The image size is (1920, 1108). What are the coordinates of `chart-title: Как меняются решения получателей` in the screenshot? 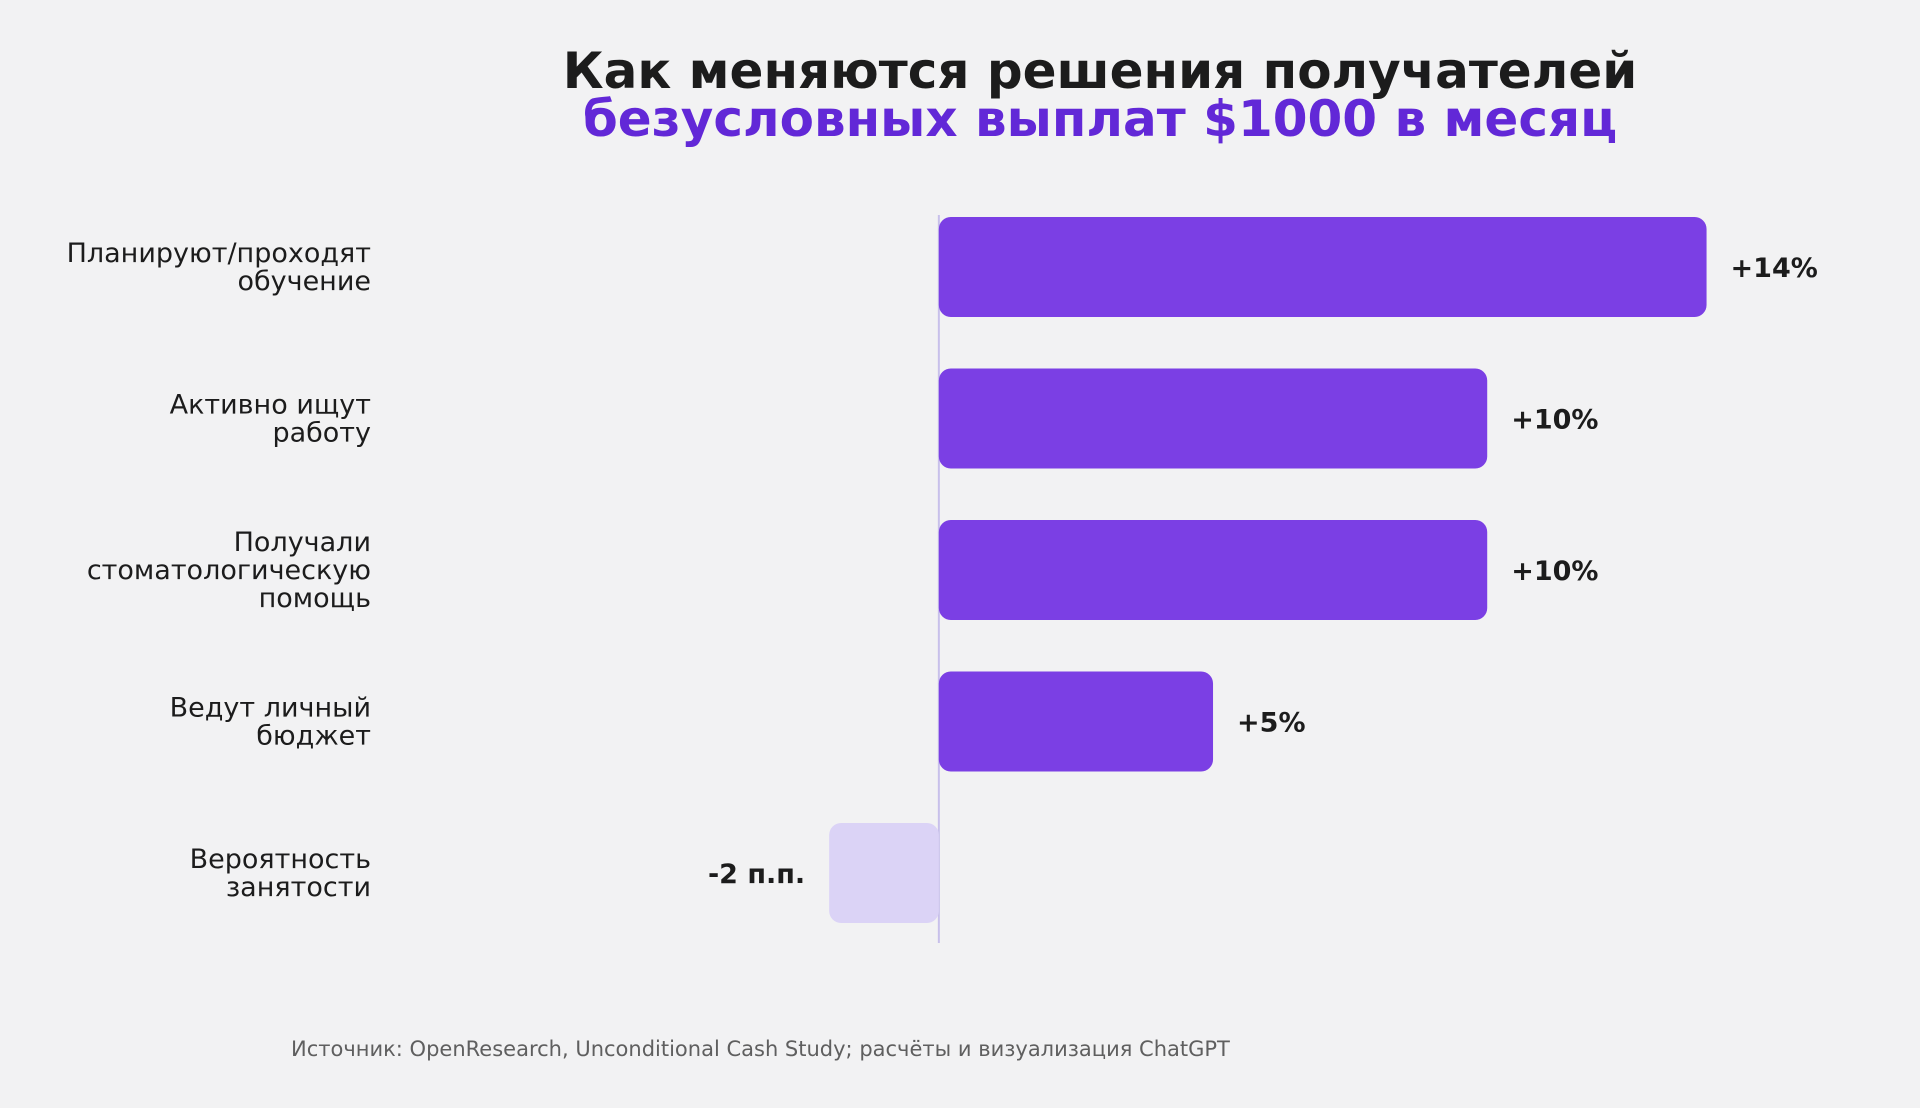 It's located at (1100, 71).